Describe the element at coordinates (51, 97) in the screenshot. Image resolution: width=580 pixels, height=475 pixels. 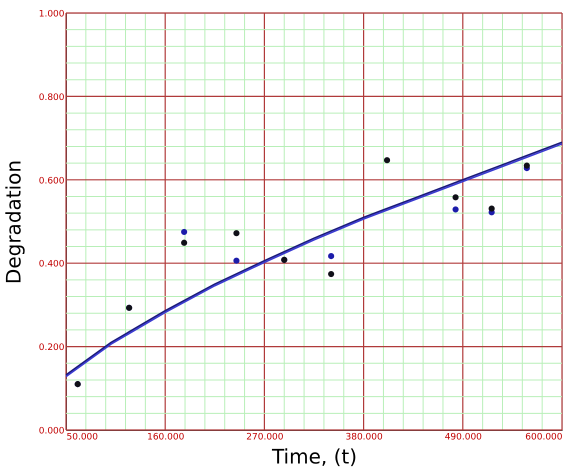
I see `y-tick-label: 0.800` at that location.